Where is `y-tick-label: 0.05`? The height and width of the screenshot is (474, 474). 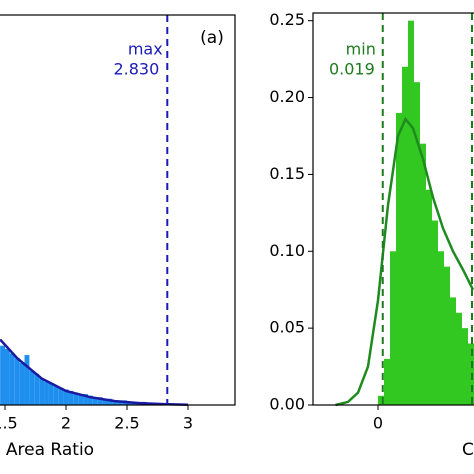
y-tick-label: 0.05 is located at coordinates (287, 327).